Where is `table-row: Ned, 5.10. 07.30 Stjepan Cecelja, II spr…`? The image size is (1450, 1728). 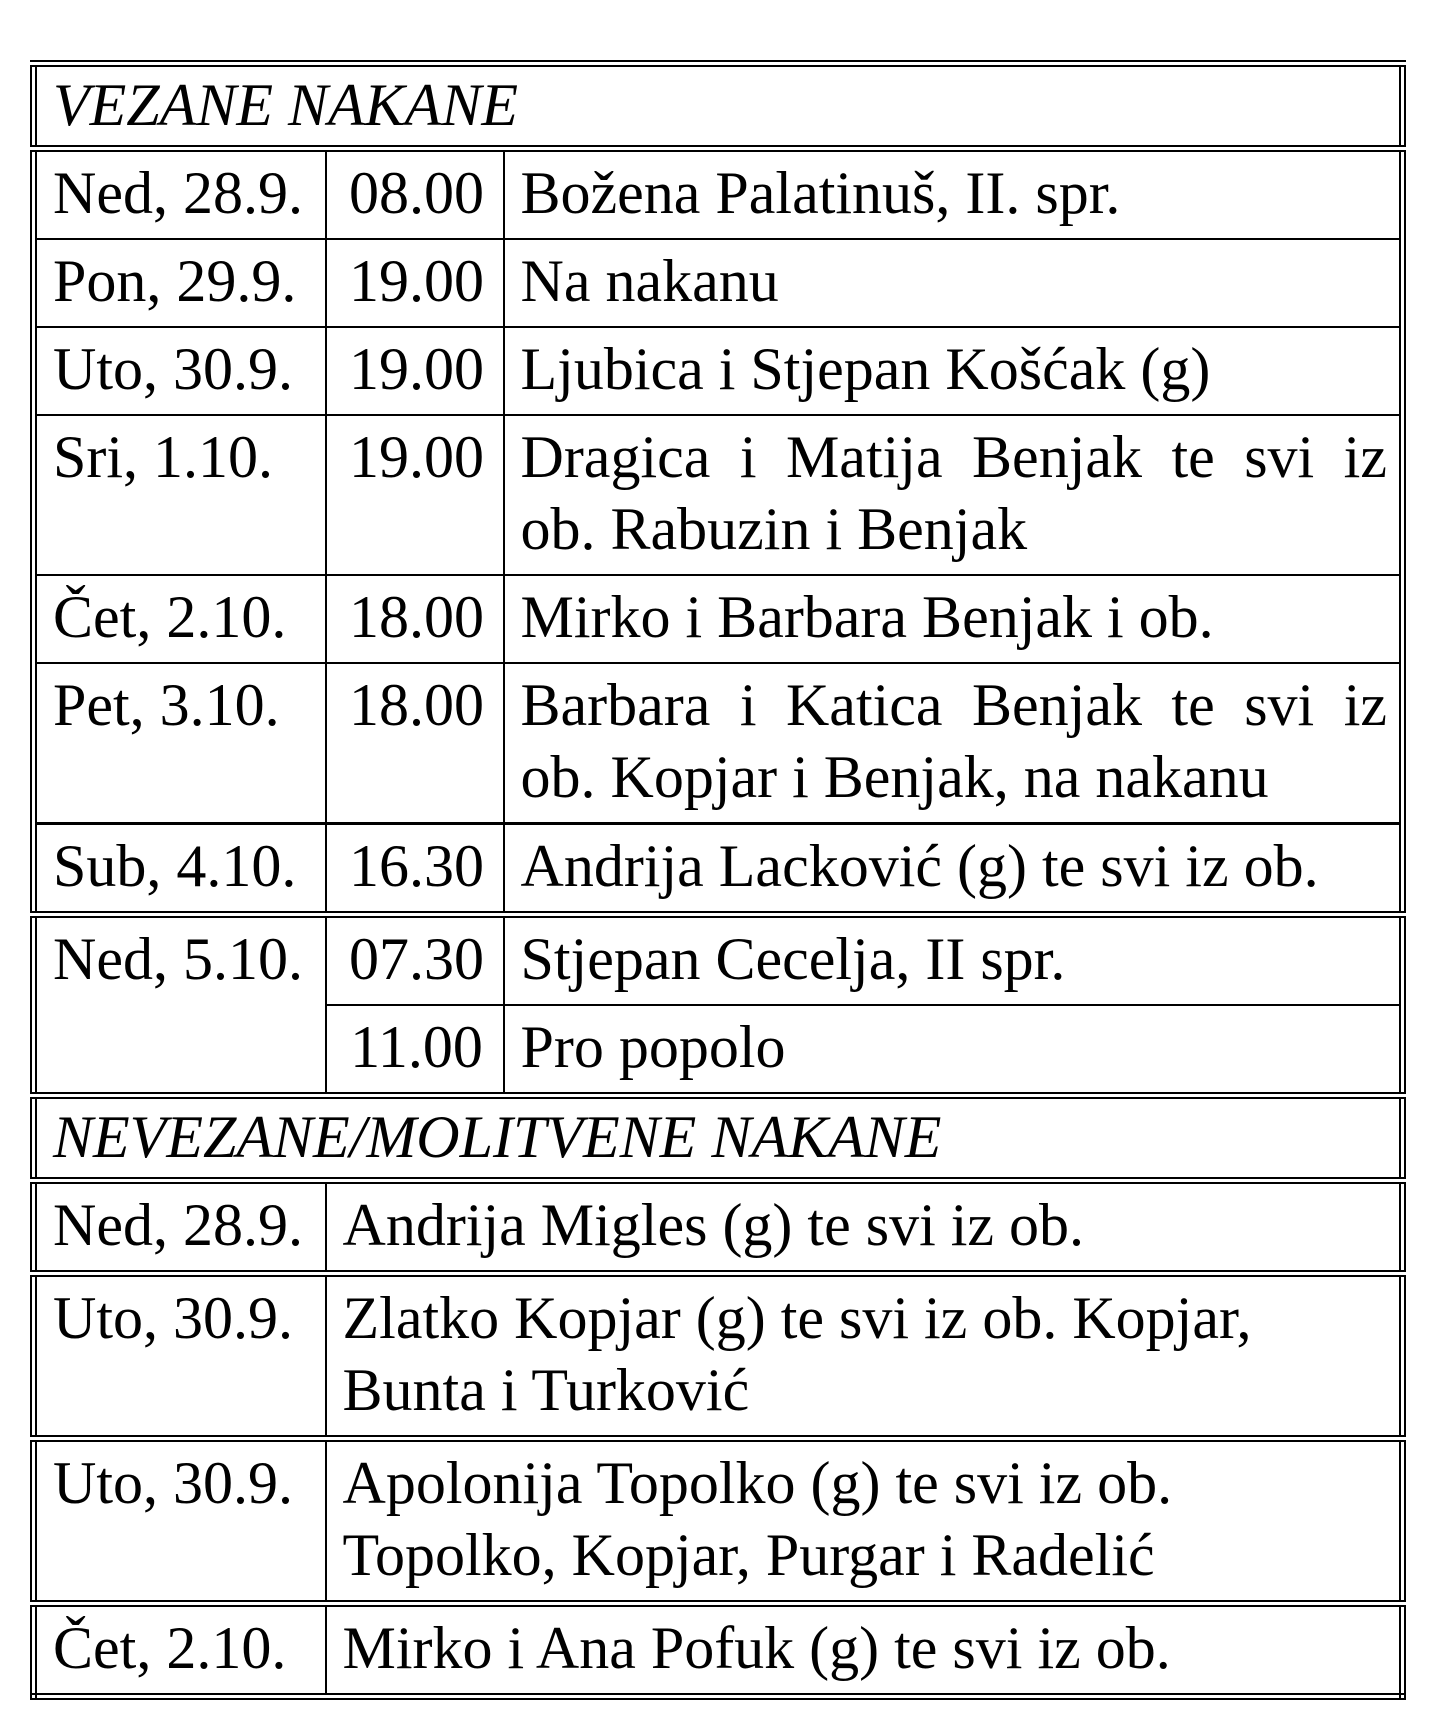
table-row: Ned, 5.10. 07.30 Stjepan Cecelja, II spr… is located at coordinates (718, 1005).